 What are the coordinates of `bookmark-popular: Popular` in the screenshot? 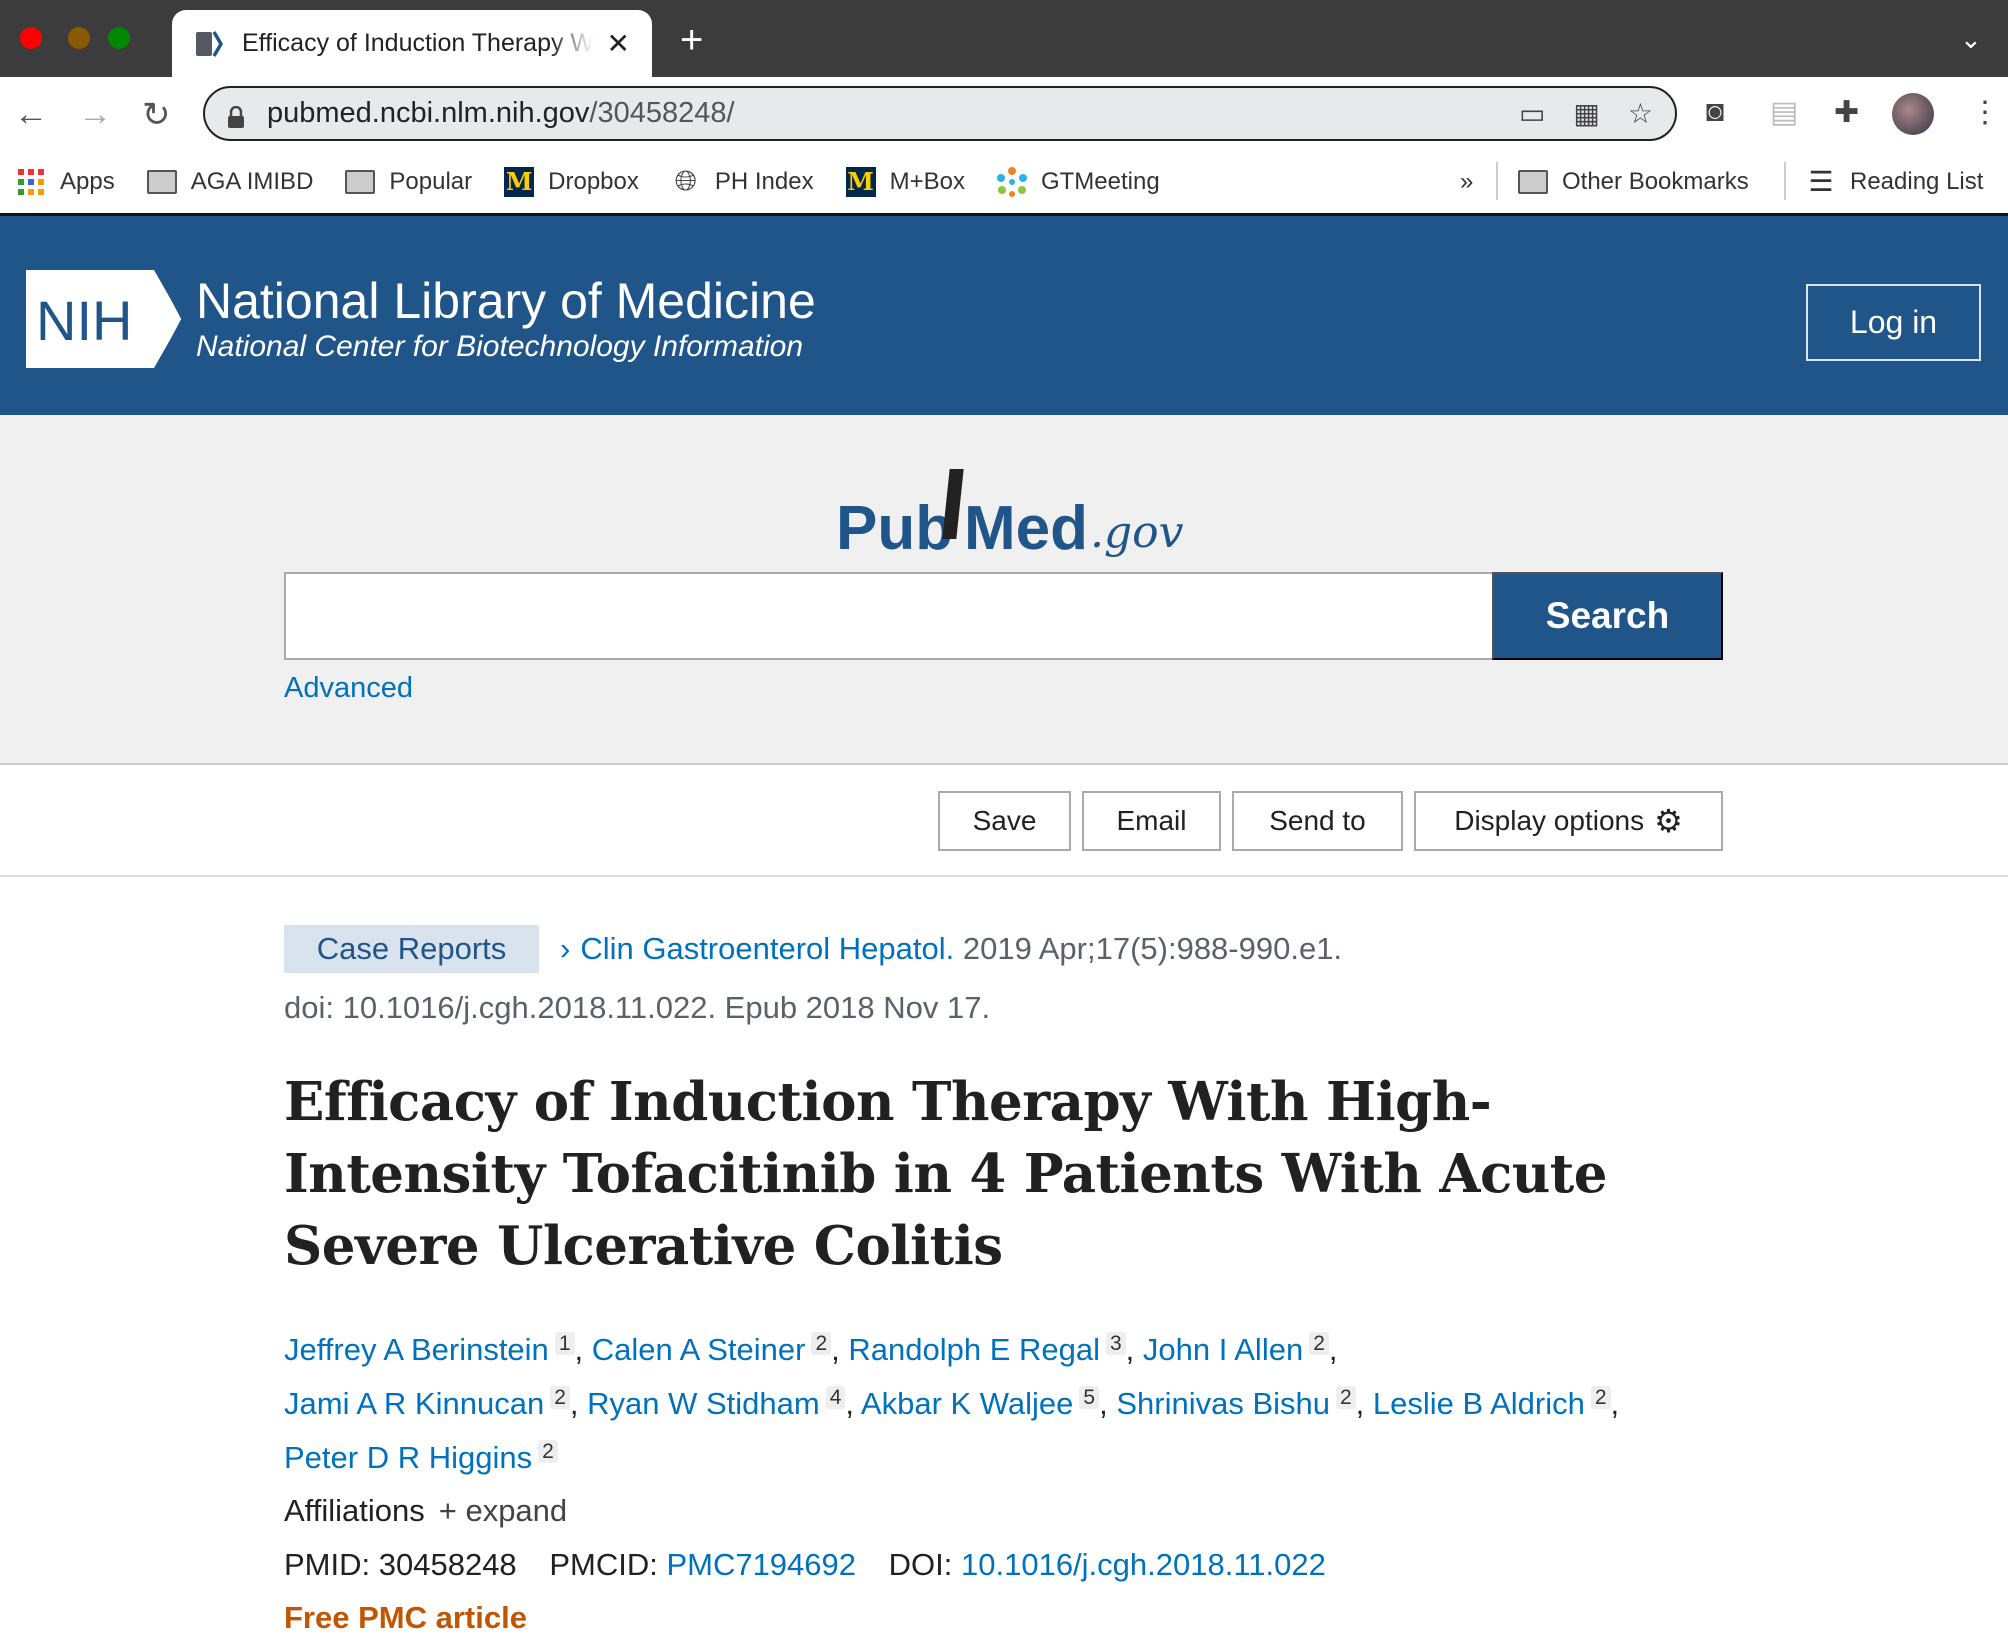 It's located at (408, 182).